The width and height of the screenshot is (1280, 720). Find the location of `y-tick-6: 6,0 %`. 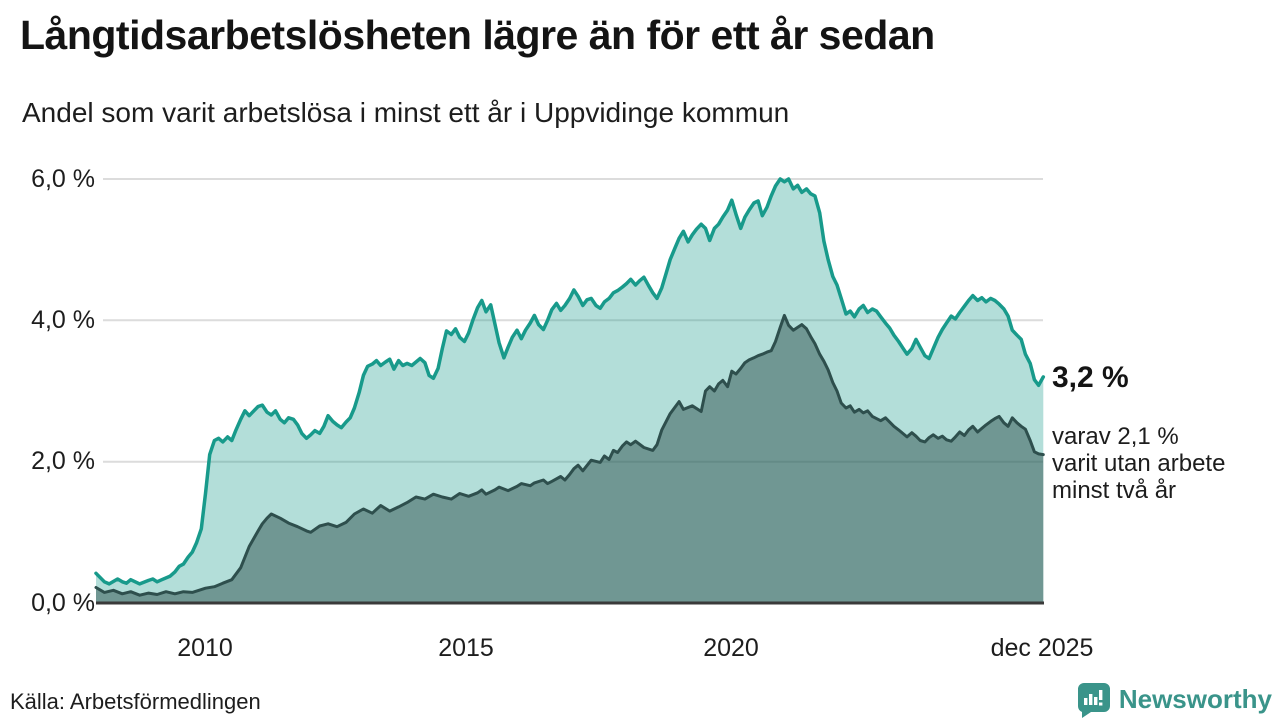

y-tick-6: 6,0 % is located at coordinates (63, 179).